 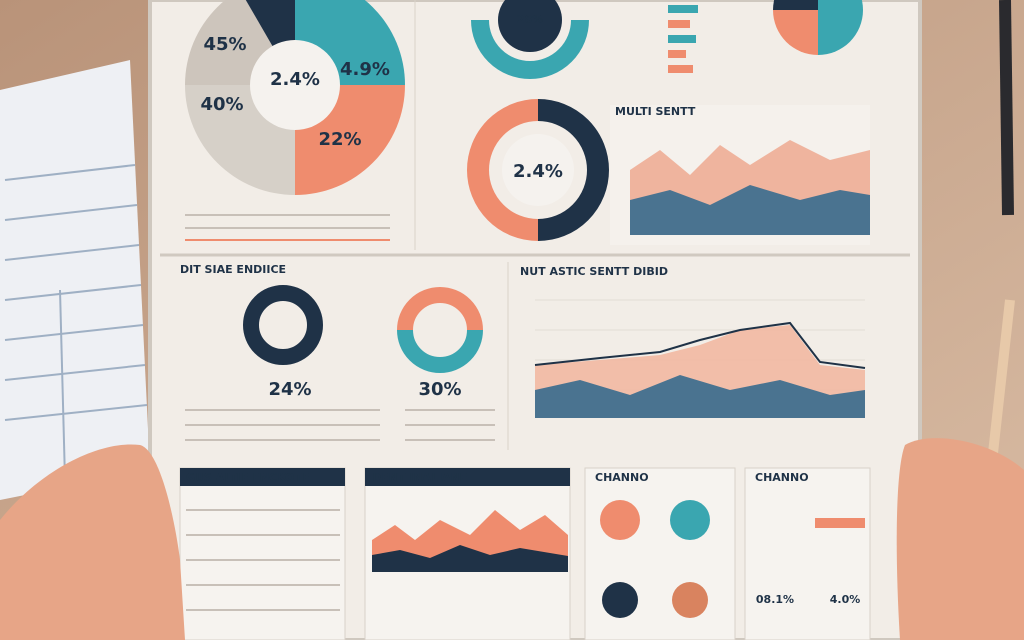 What do you see at coordinates (295, 97) in the screenshot?
I see `big-pie` at bounding box center [295, 97].